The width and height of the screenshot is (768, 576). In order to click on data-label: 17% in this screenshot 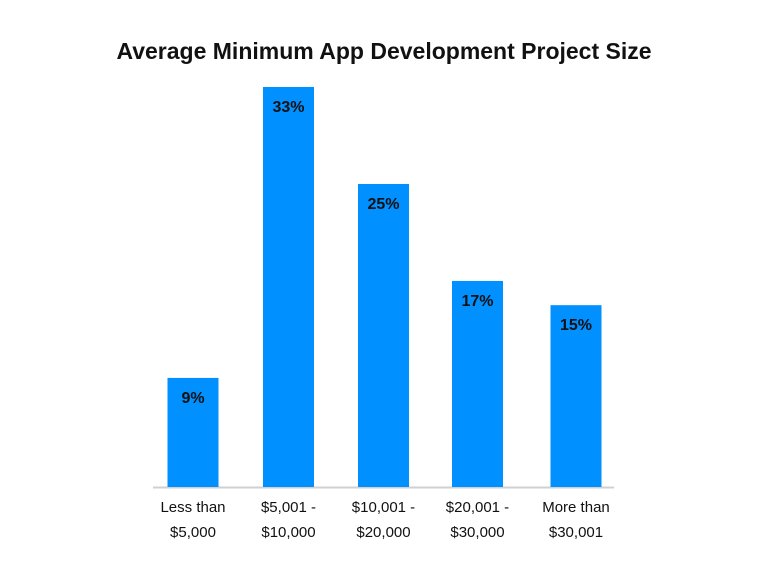, I will do `click(477, 301)`.